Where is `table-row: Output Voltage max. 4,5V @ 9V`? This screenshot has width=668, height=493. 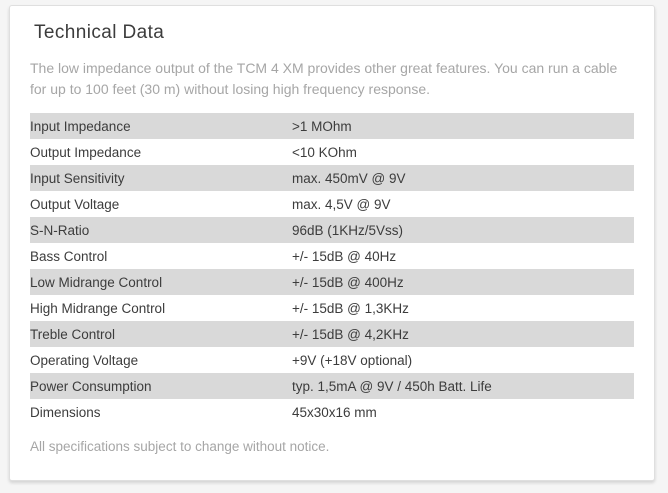 table-row: Output Voltage max. 4,5V @ 9V is located at coordinates (332, 204).